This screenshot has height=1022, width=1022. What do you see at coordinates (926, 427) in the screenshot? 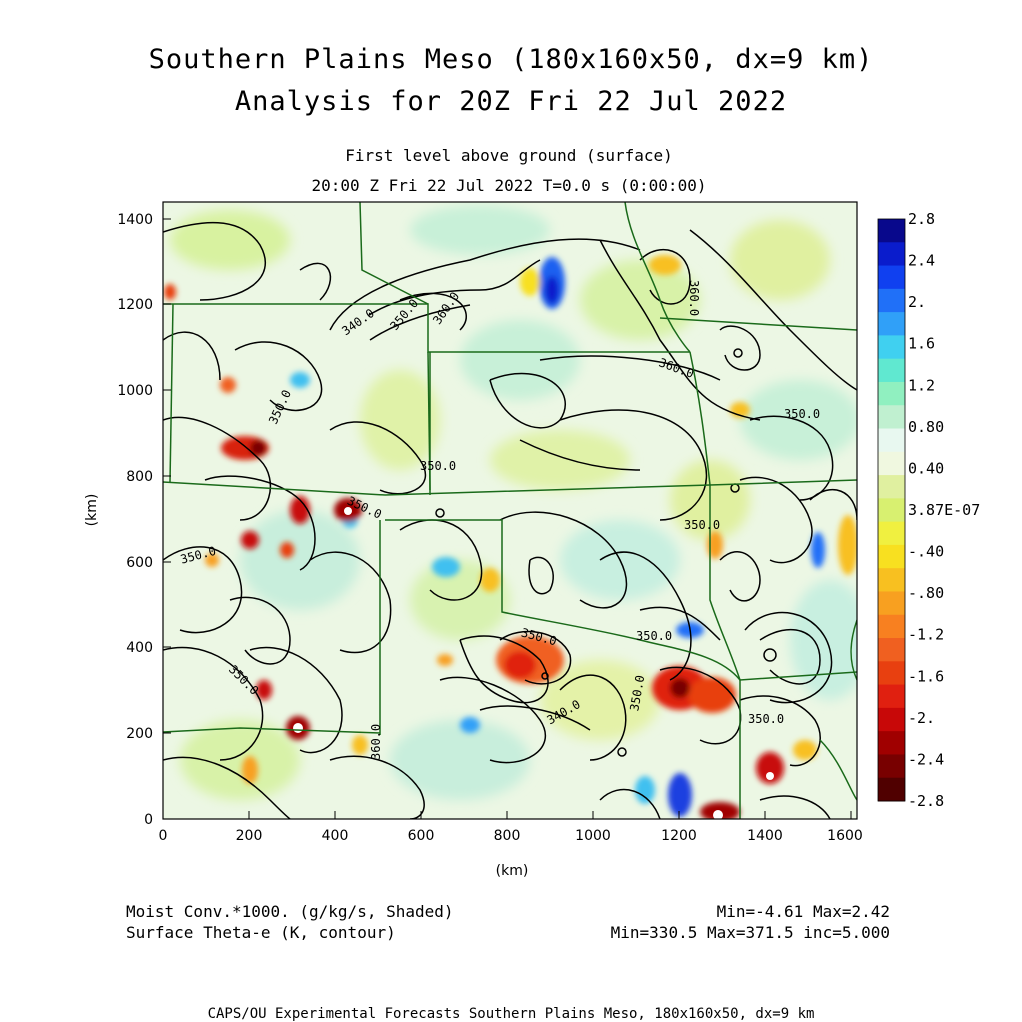
I see `colorbar-label: 0.80` at bounding box center [926, 427].